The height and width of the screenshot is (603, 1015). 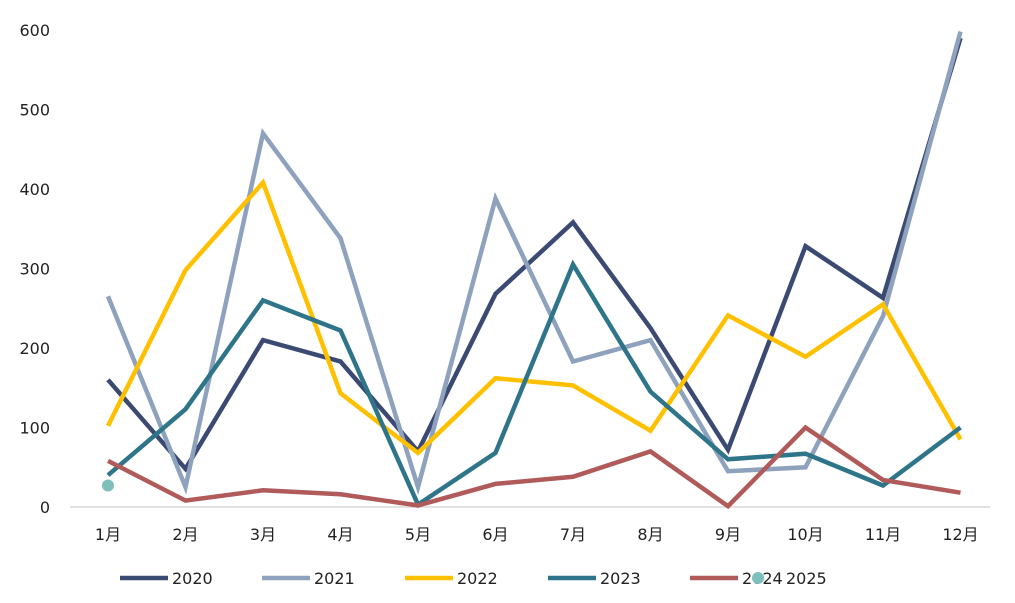 I want to click on legend: 202020212022202320242025, so click(x=473, y=578).